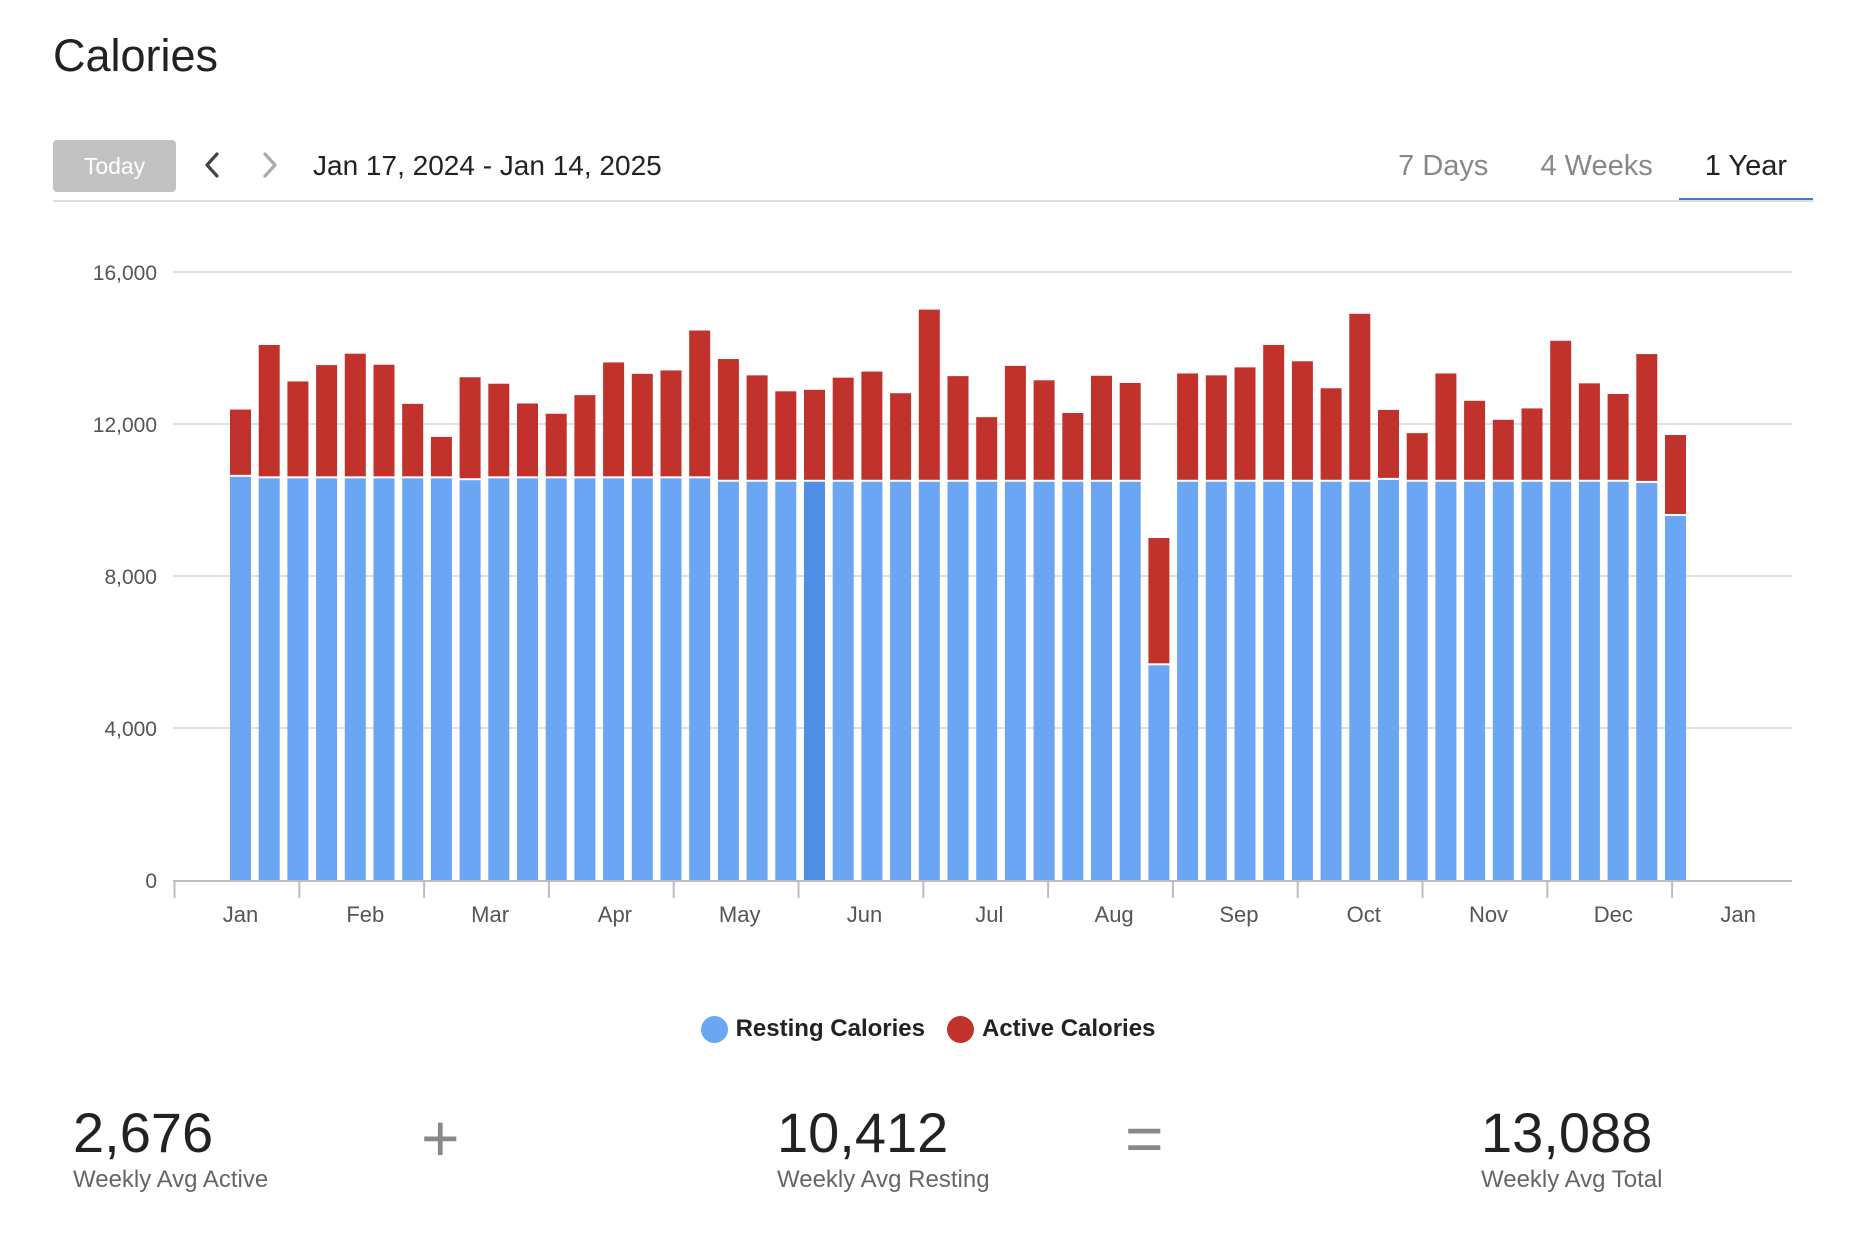 Image resolution: width=1856 pixels, height=1238 pixels. I want to click on weekly-avg-resting-value: 10,412, so click(863, 1132).